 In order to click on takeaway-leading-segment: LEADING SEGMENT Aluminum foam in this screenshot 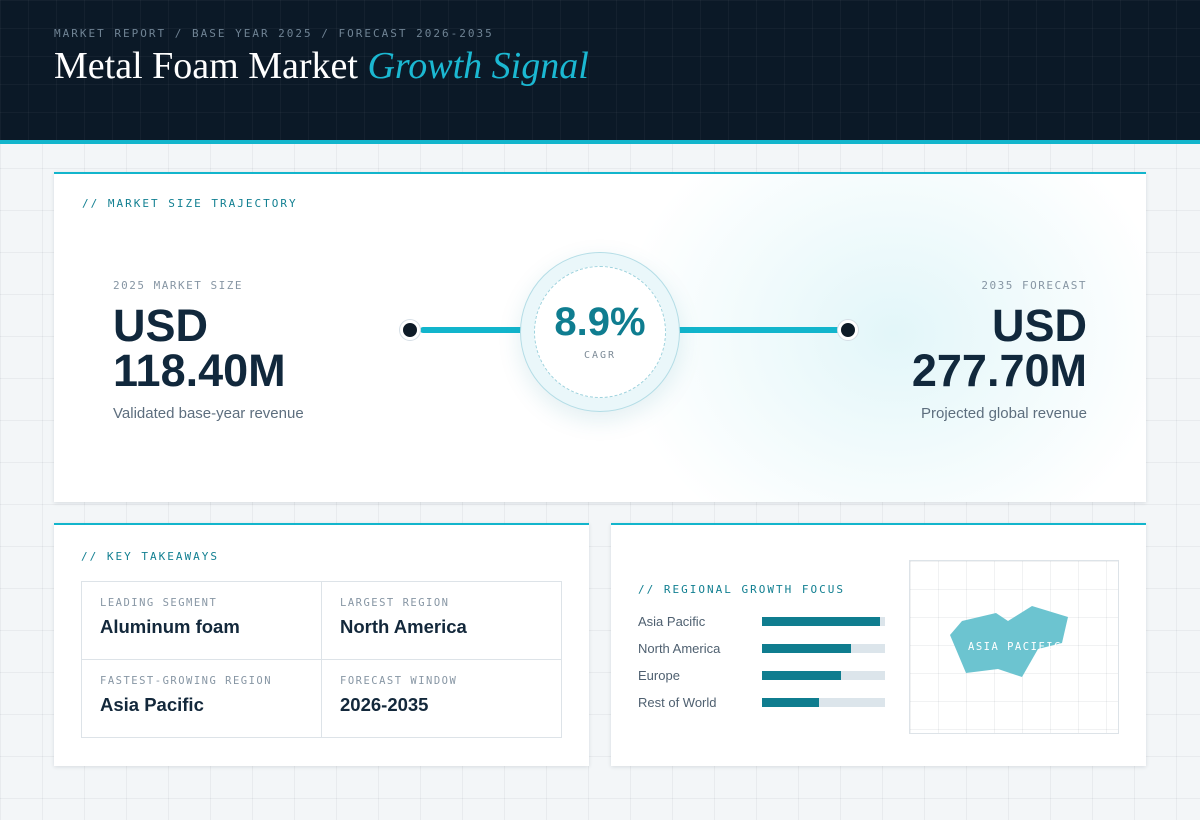, I will do `click(202, 621)`.